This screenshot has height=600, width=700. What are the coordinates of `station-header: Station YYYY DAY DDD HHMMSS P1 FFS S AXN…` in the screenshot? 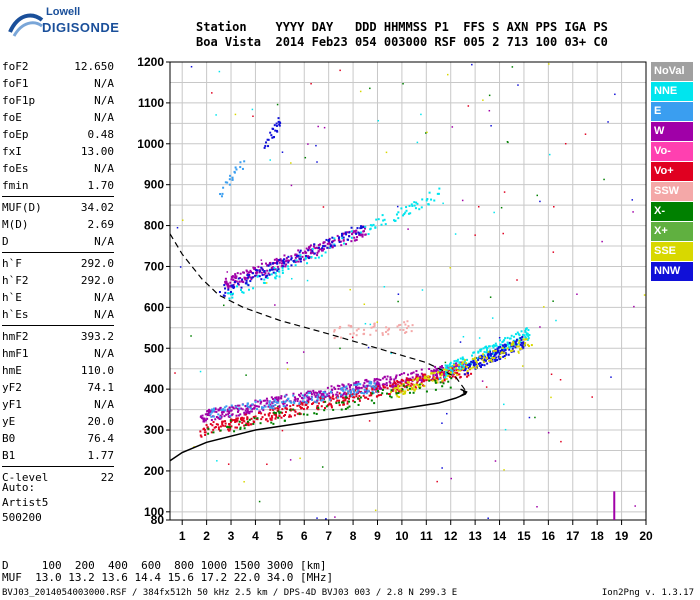 It's located at (402, 35).